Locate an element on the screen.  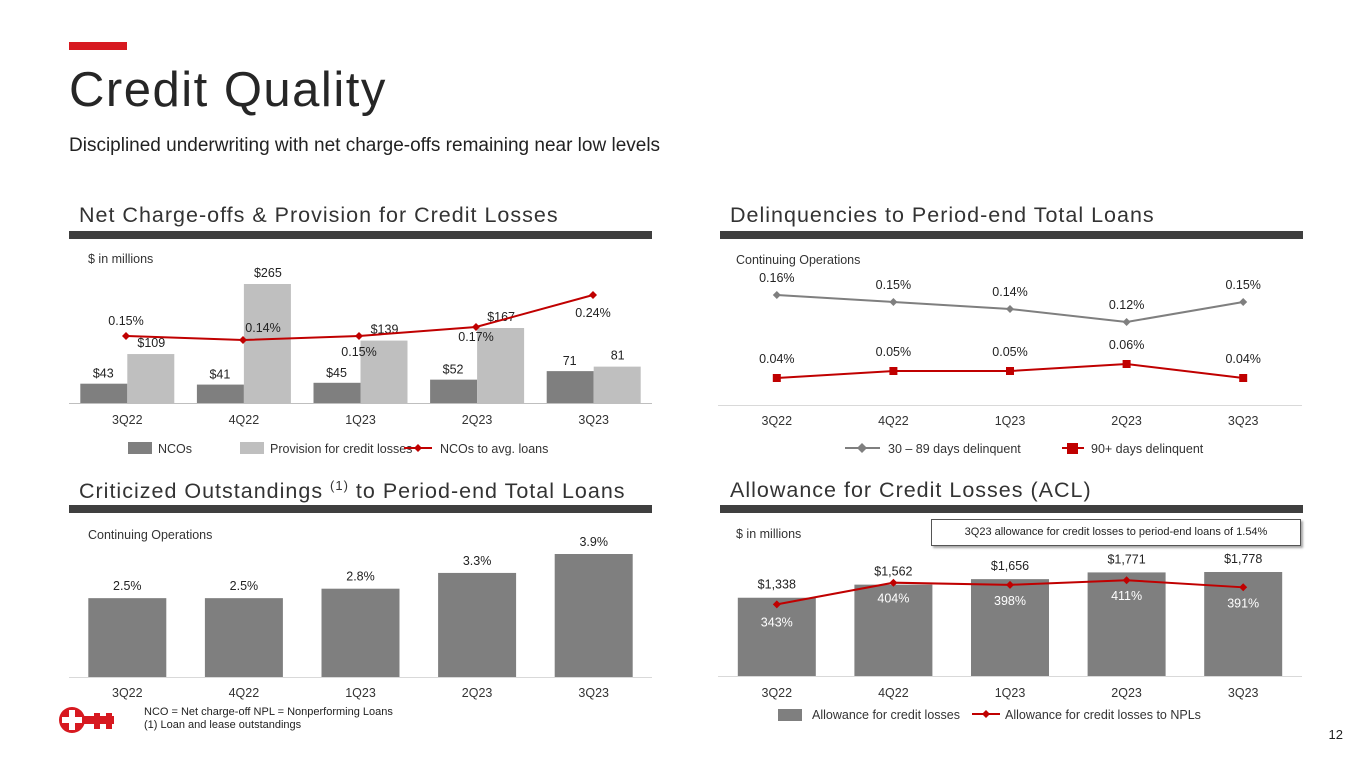
page-title: Credit Quality is located at coordinates (228, 90).